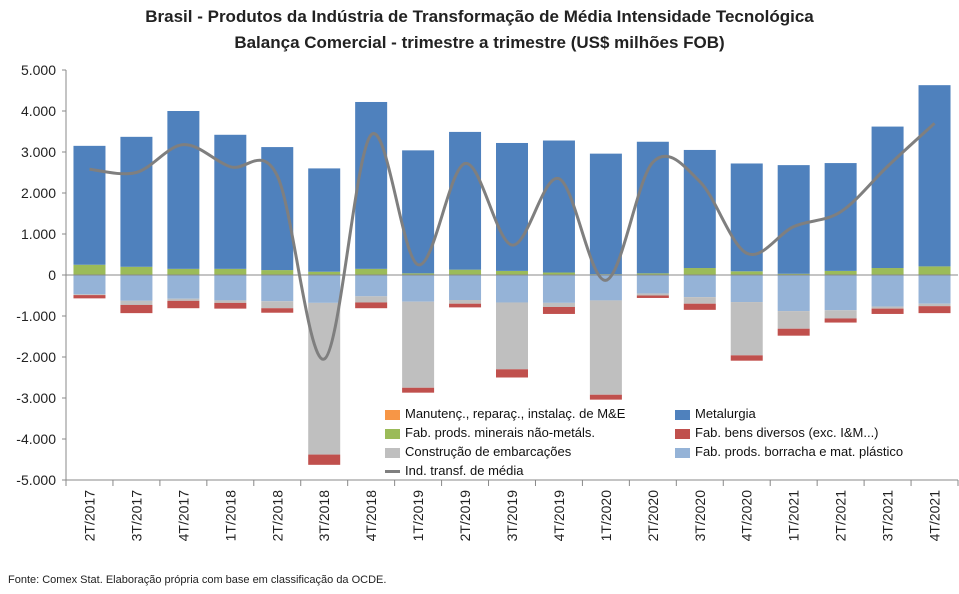 Image resolution: width=959 pixels, height=594 pixels. Describe the element at coordinates (699, 306) in the screenshot. I see `bar-5-3T/2020` at that location.